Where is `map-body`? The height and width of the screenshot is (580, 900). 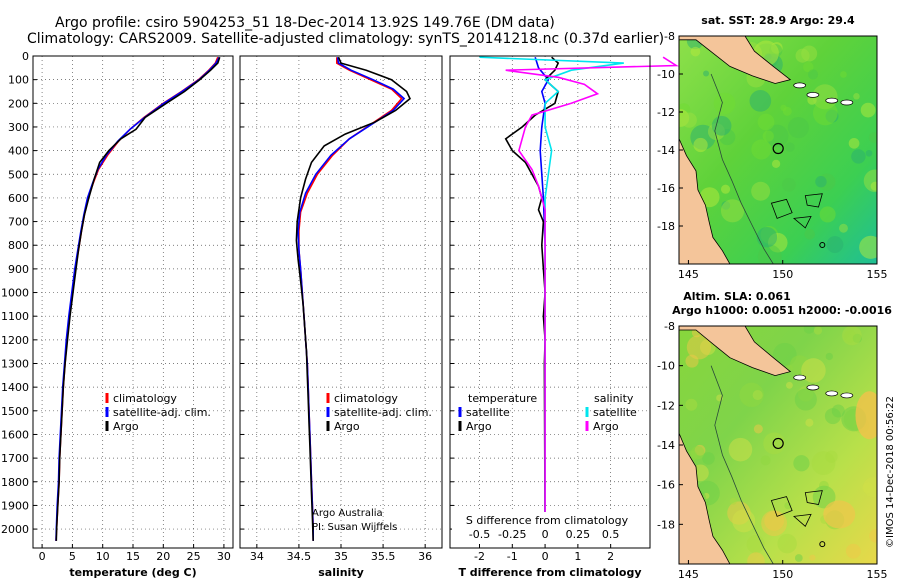
map-body is located at coordinates (778, 150).